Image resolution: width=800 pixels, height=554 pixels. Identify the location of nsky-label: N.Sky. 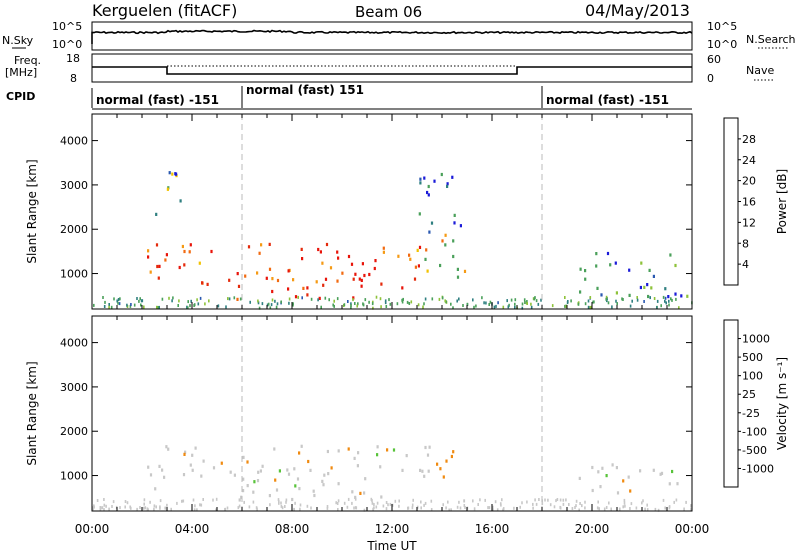
(18, 40).